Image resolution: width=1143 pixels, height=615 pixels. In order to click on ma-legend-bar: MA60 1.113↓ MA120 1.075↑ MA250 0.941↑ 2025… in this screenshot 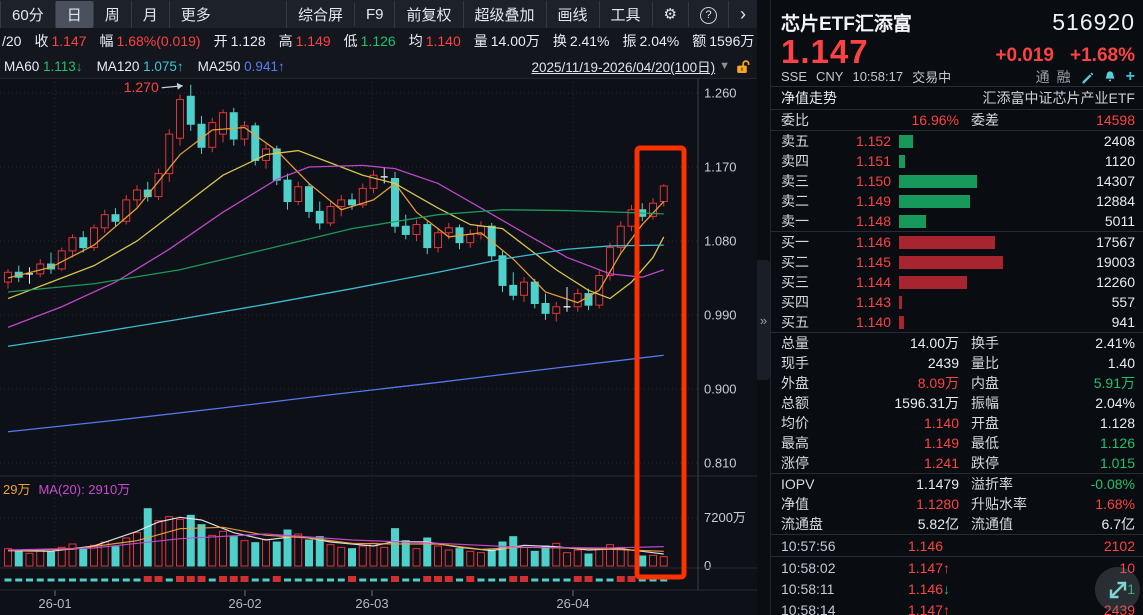, I will do `click(378, 66)`.